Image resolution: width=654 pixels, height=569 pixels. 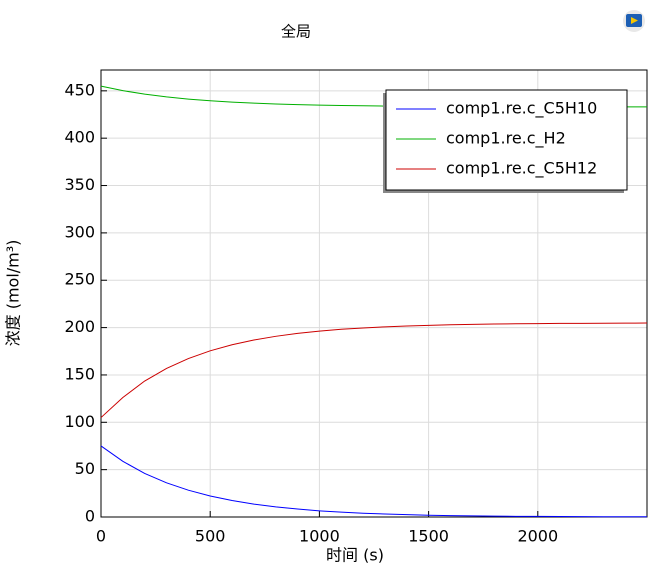 I want to click on icon-play, so click(x=634, y=20).